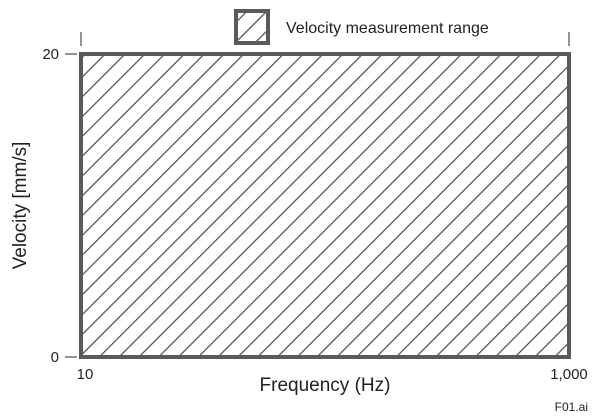  What do you see at coordinates (50, 54) in the screenshot?
I see `y-tick-label: 20` at bounding box center [50, 54].